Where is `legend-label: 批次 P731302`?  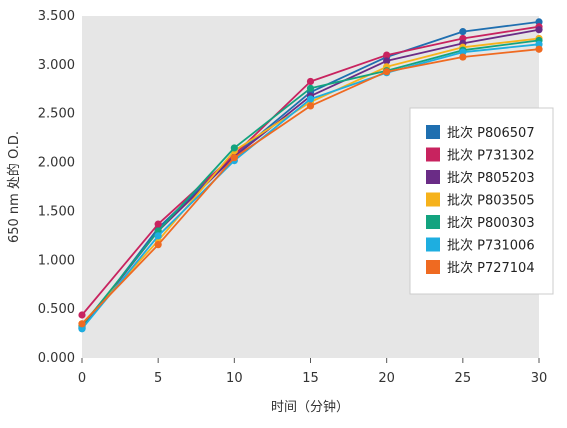 legend-label: 批次 P731302 is located at coordinates (491, 156).